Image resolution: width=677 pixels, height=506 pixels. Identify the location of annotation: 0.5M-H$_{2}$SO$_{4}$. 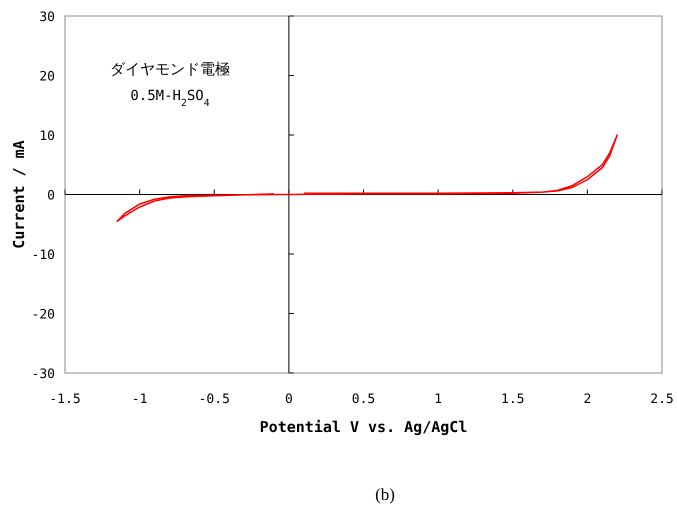
(170, 98).